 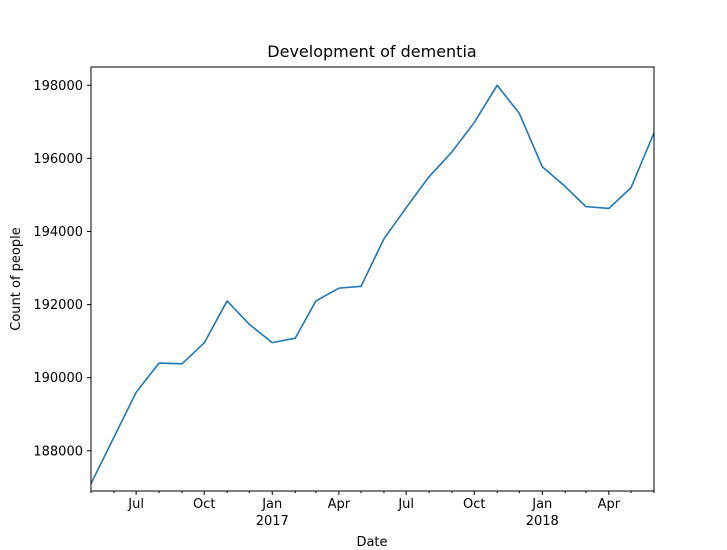 I want to click on y-tick-label: 198000, so click(x=58, y=86).